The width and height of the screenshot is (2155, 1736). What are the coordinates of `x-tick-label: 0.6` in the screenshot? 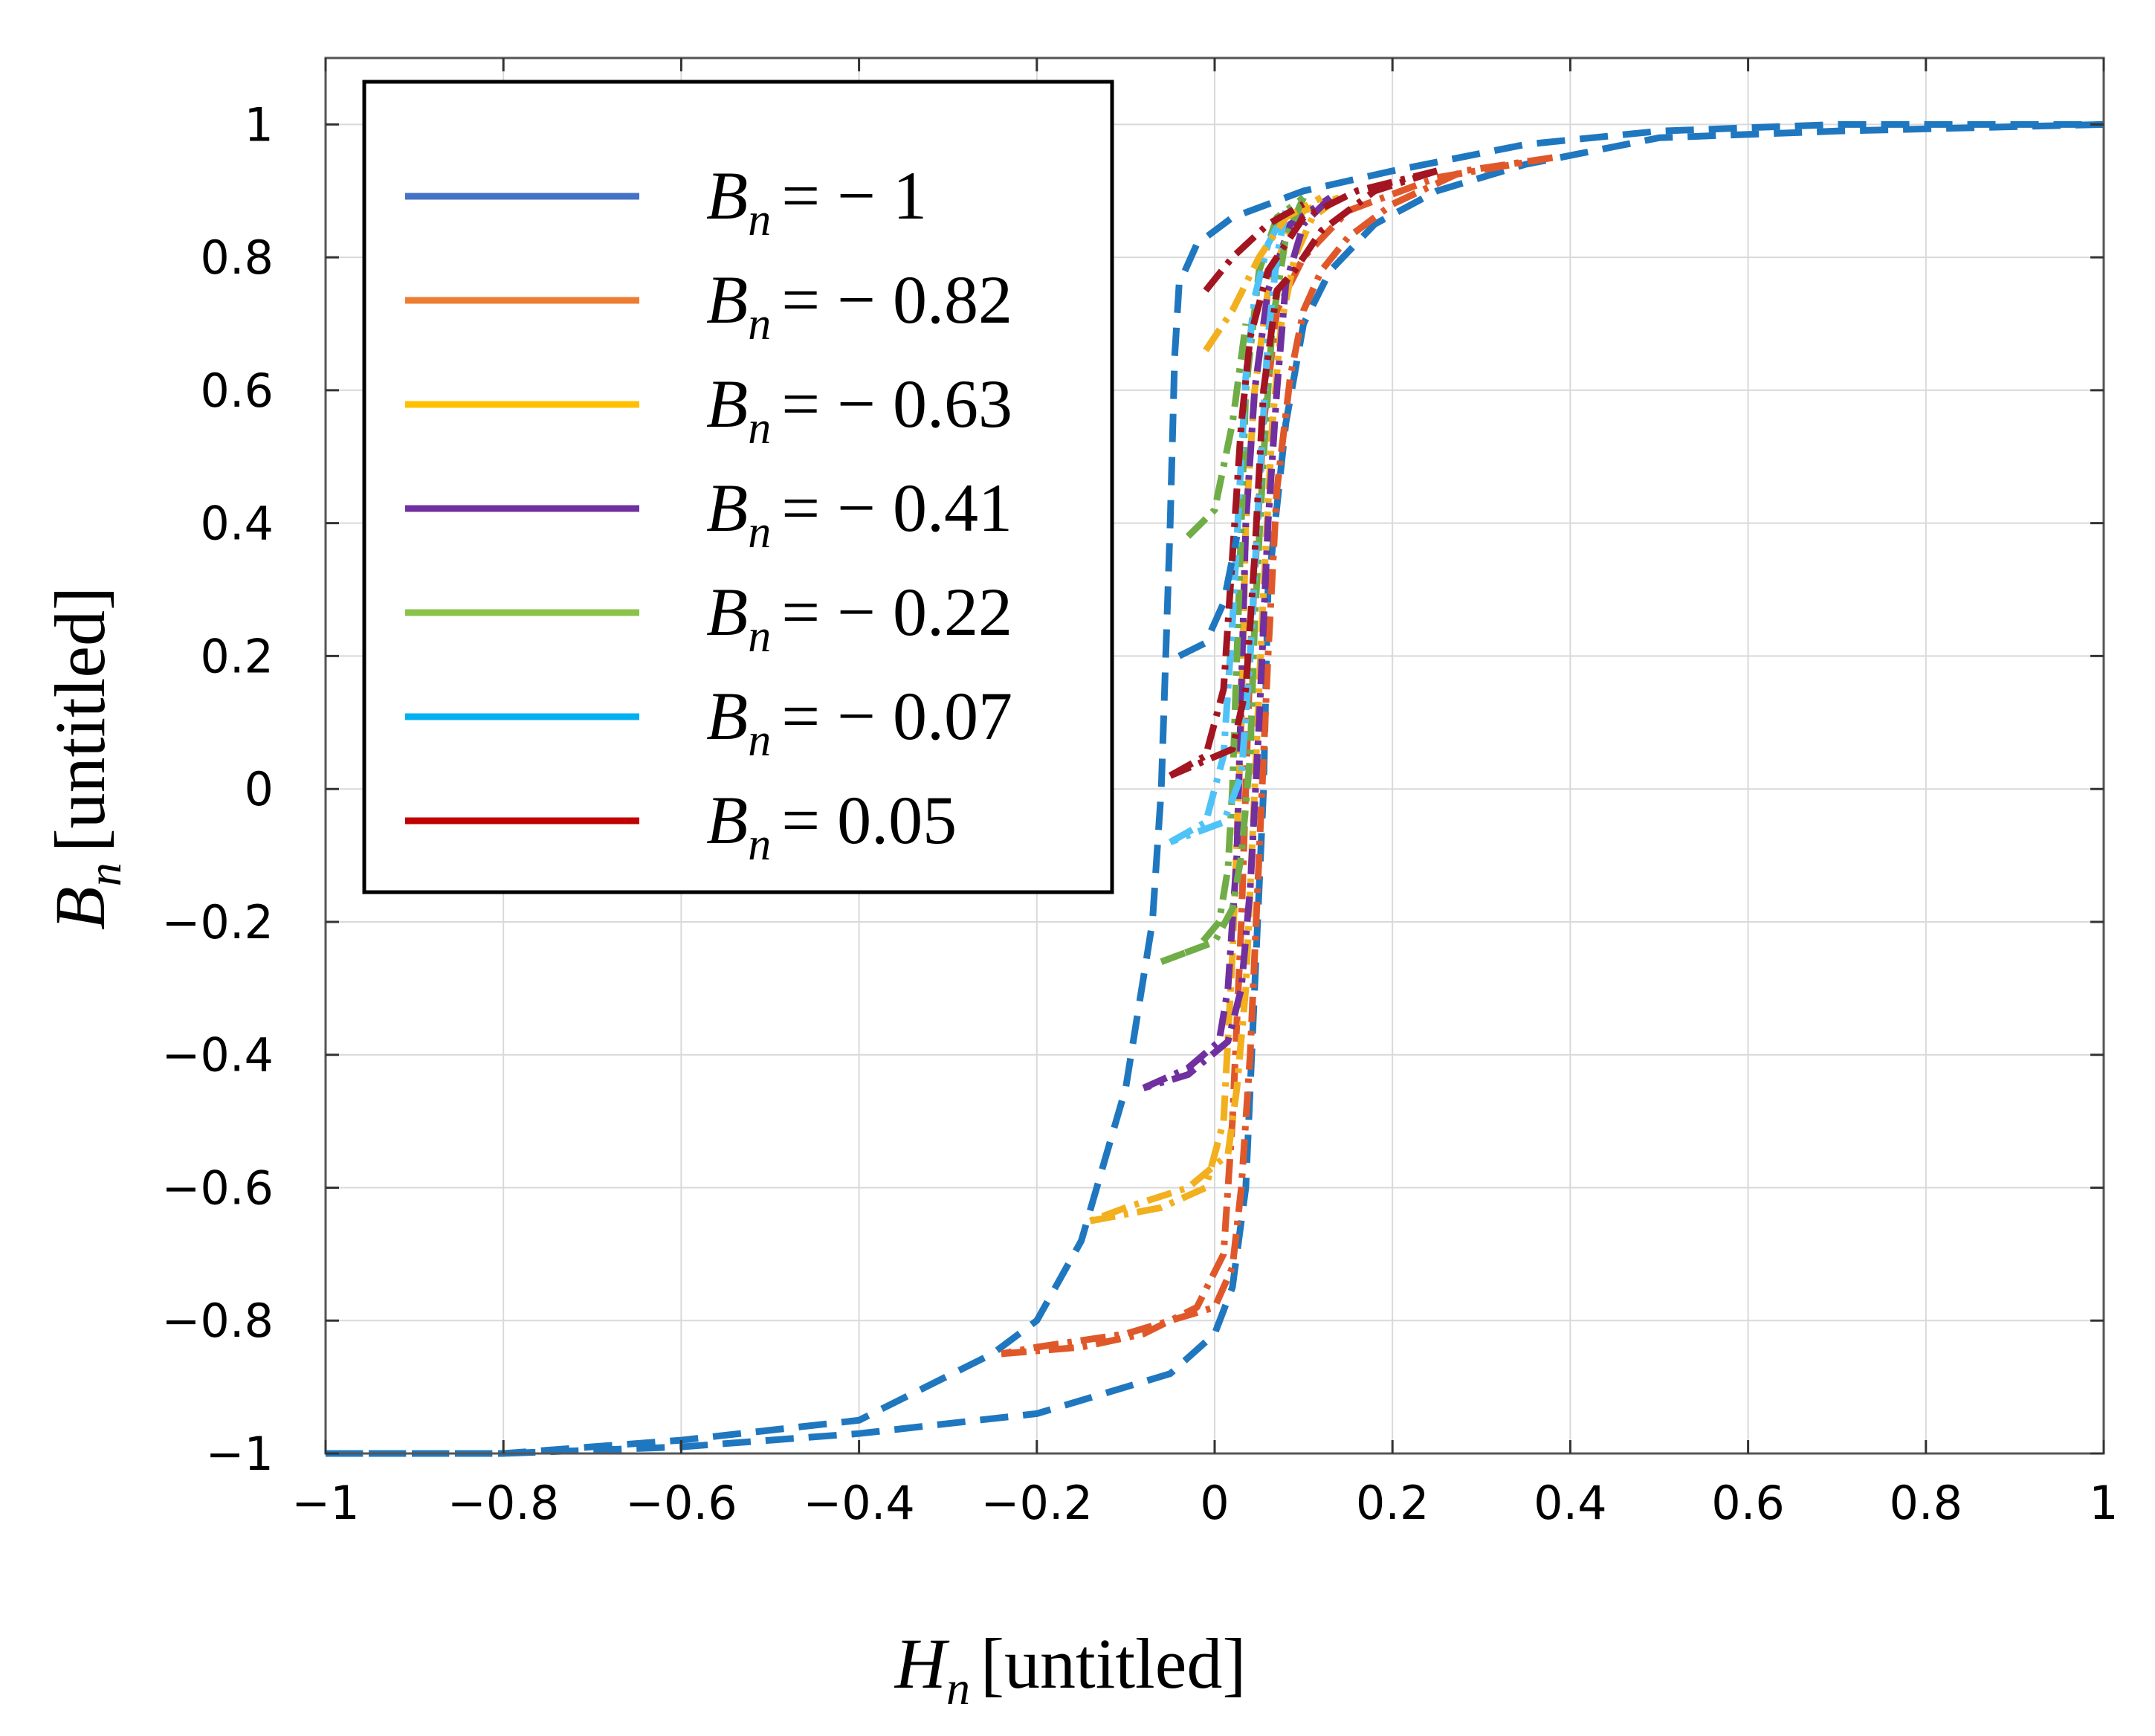 It's located at (1748, 1503).